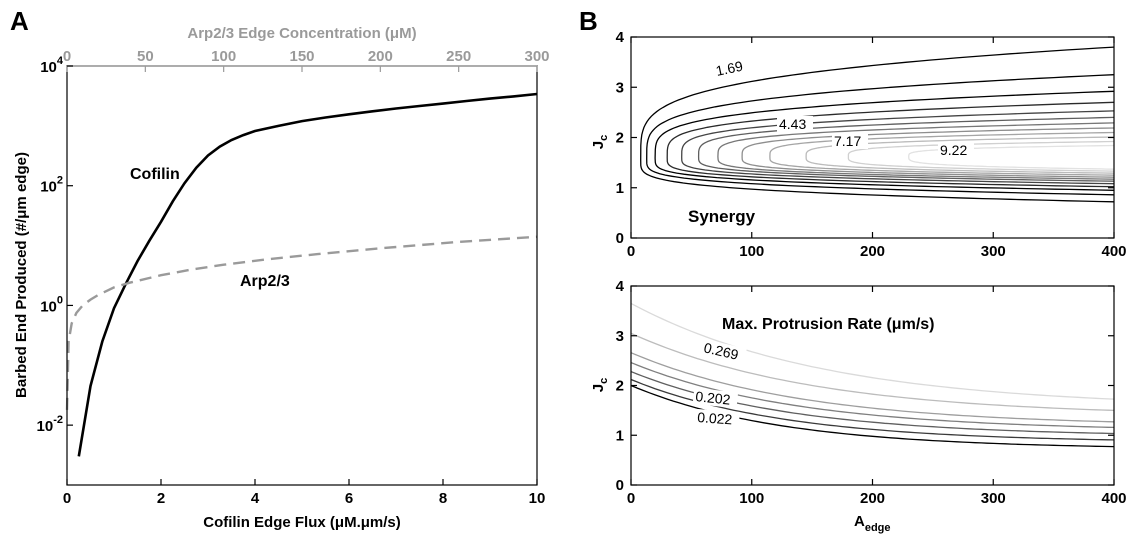 This screenshot has height=538, width=1131. I want to click on x-tick-label: 2, so click(161, 498).